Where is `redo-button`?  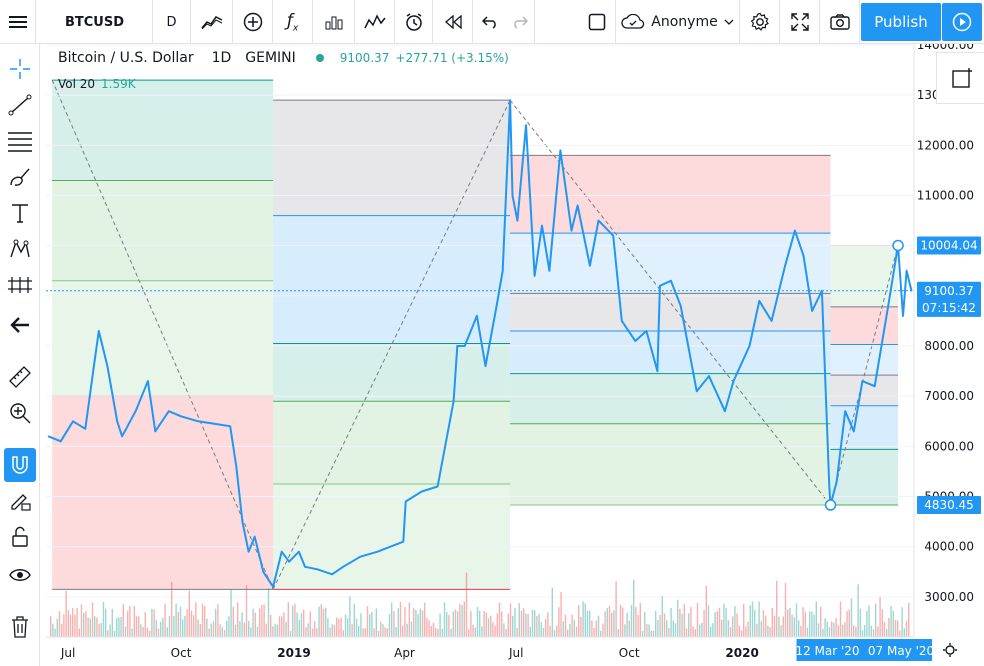 redo-button is located at coordinates (520, 22).